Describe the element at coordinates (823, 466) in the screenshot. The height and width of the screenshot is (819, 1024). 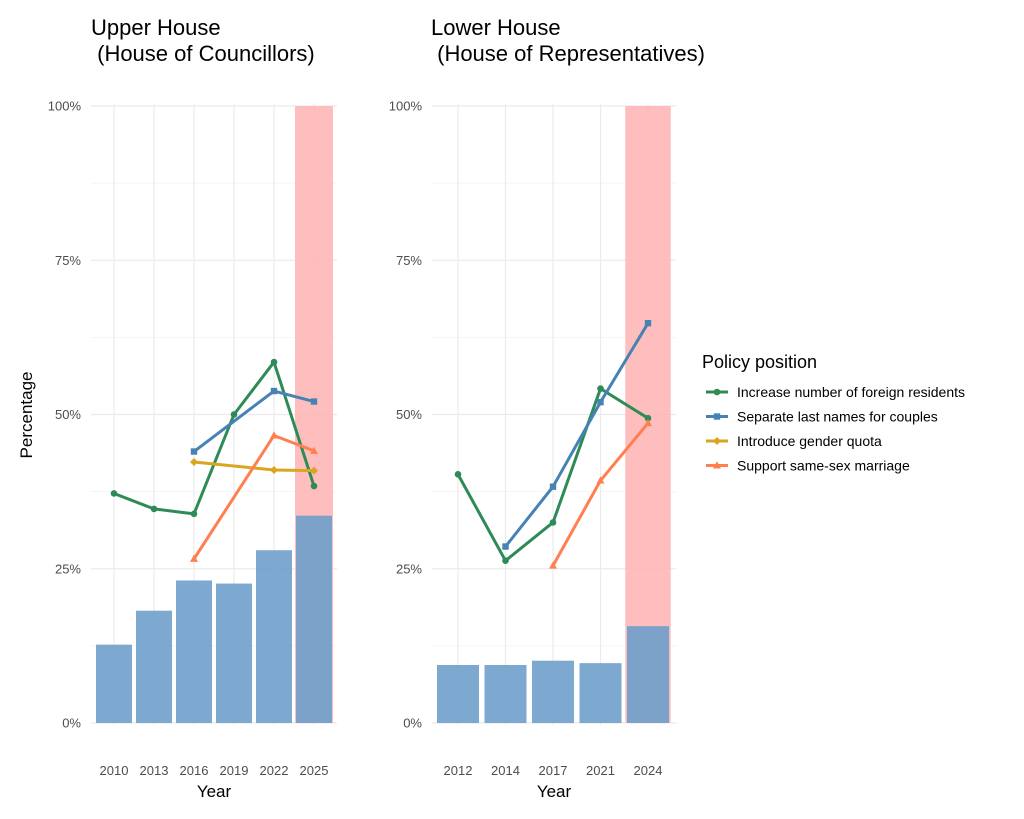
I see `legend-label: Support same-sex marriage` at that location.